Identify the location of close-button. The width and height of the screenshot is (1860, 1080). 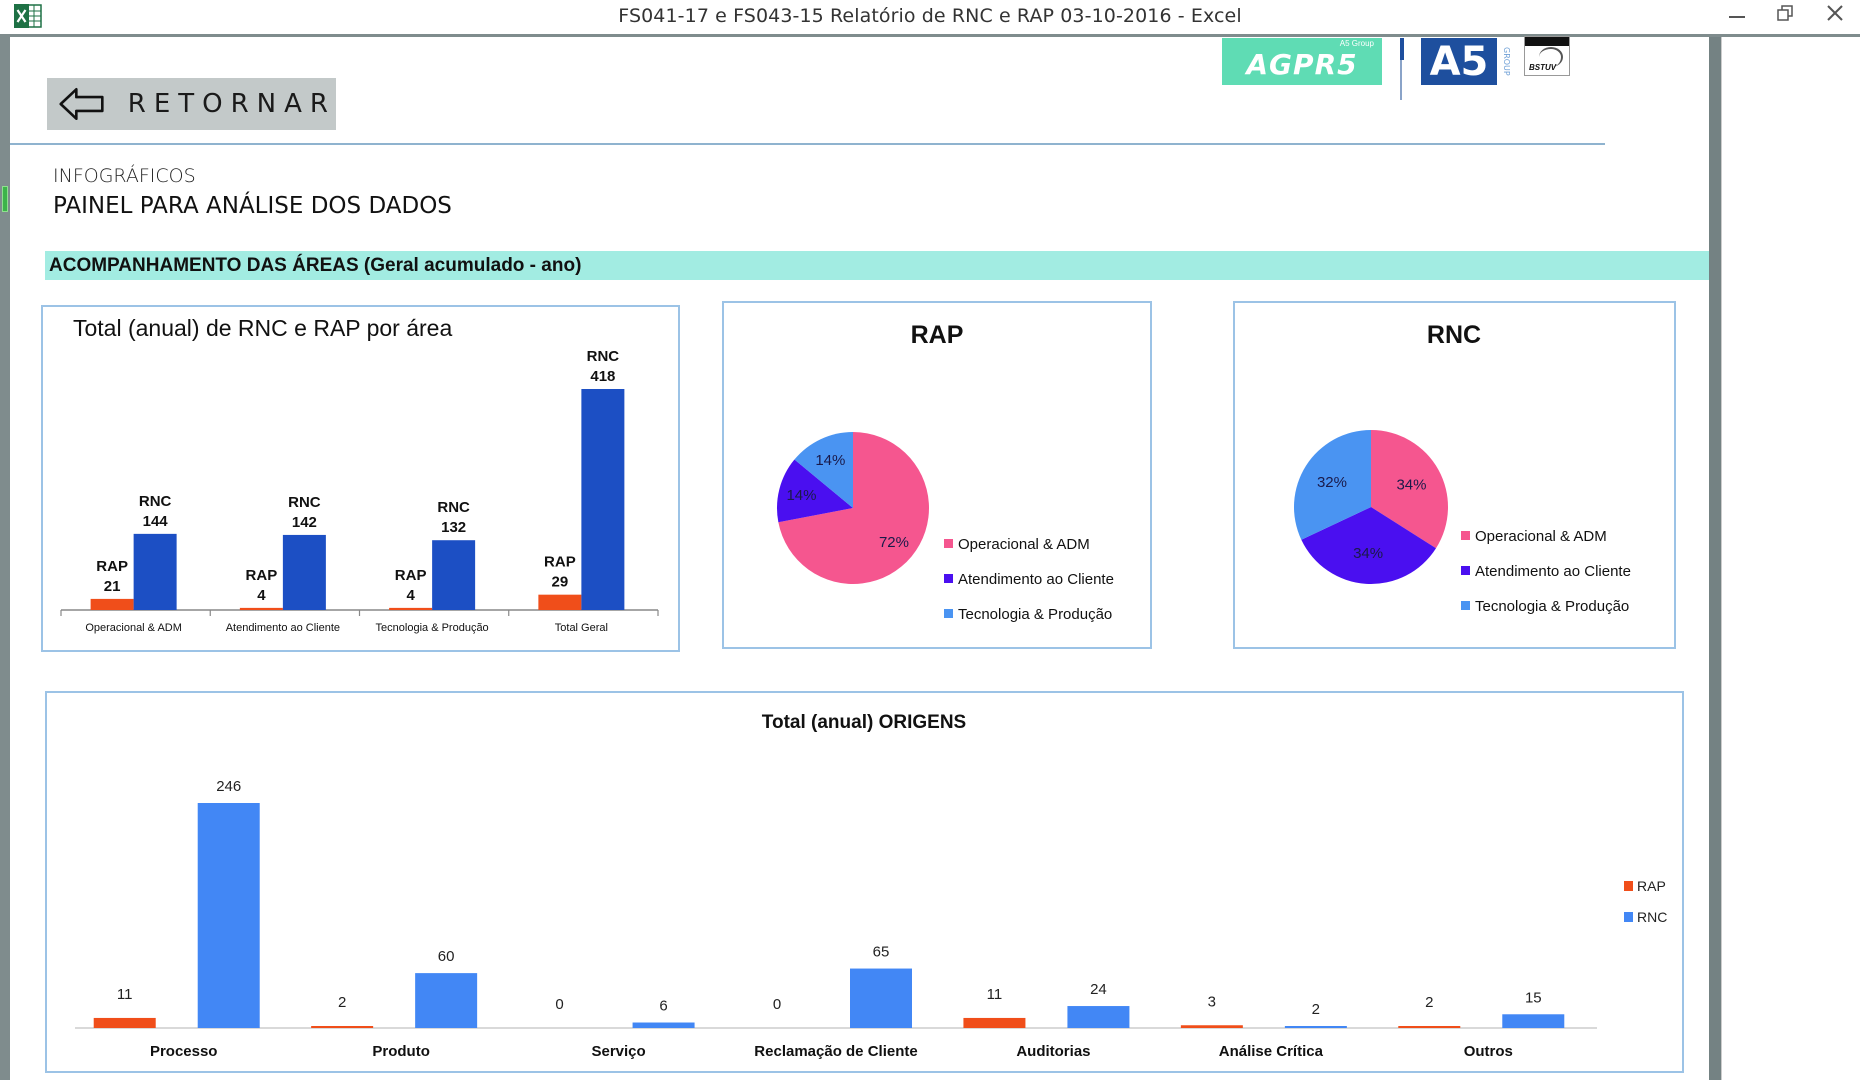
(1835, 17).